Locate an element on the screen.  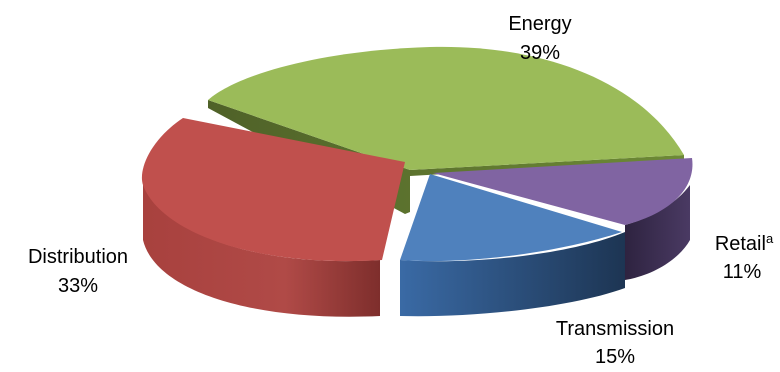
value-label-distribution: 33% is located at coordinates (78, 286).